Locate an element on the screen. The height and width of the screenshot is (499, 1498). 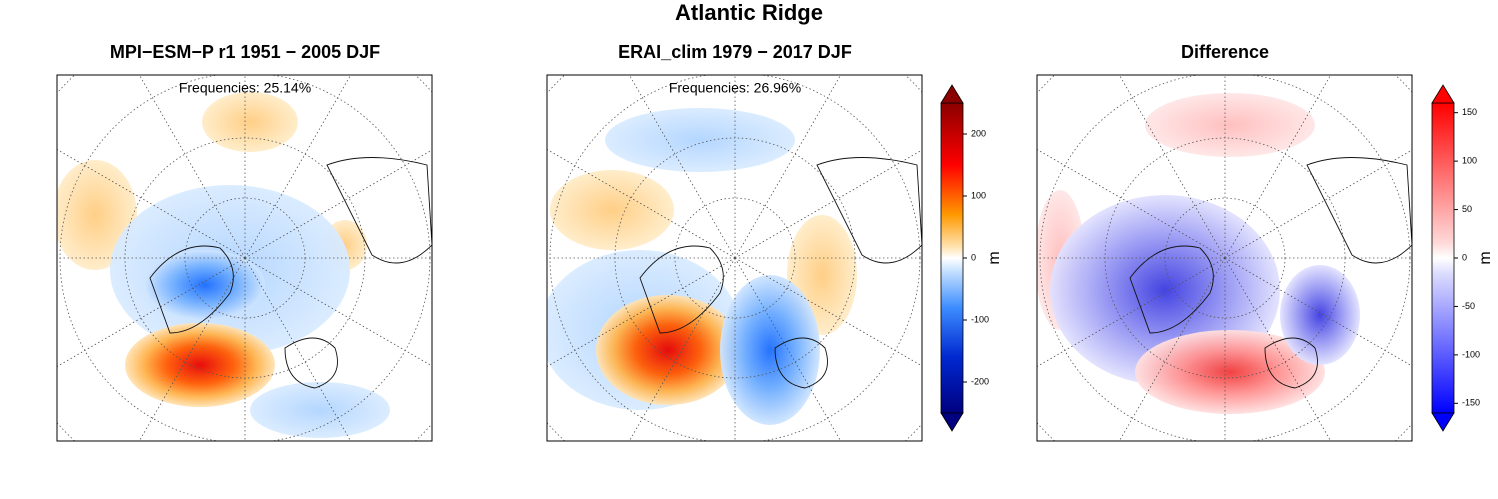
frequency-annotation: Frequencies: 25.14% is located at coordinates (245, 88).